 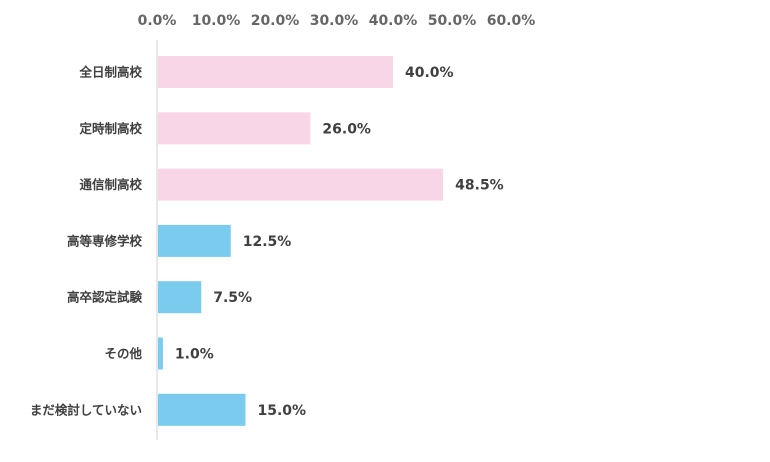 What do you see at coordinates (216, 21) in the screenshot?
I see `x-tick-label: 10.0%` at bounding box center [216, 21].